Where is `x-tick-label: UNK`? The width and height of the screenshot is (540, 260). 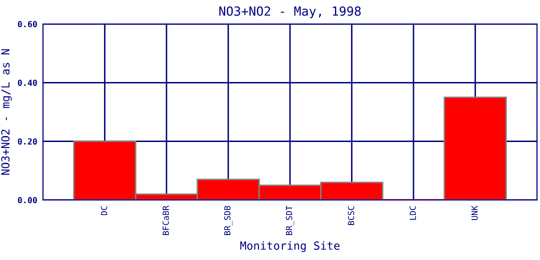 x-tick-label: UNK is located at coordinates (474, 213).